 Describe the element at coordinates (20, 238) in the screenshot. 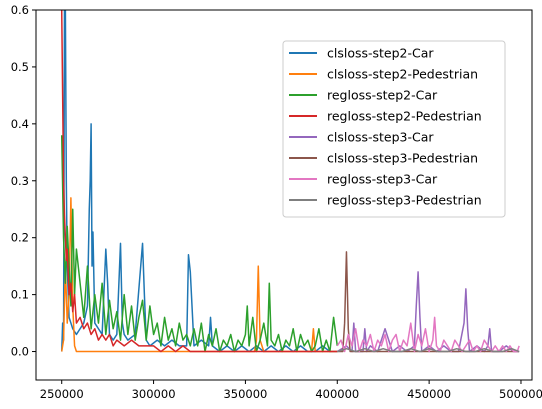

I see `y-tick-label: 0.2` at that location.